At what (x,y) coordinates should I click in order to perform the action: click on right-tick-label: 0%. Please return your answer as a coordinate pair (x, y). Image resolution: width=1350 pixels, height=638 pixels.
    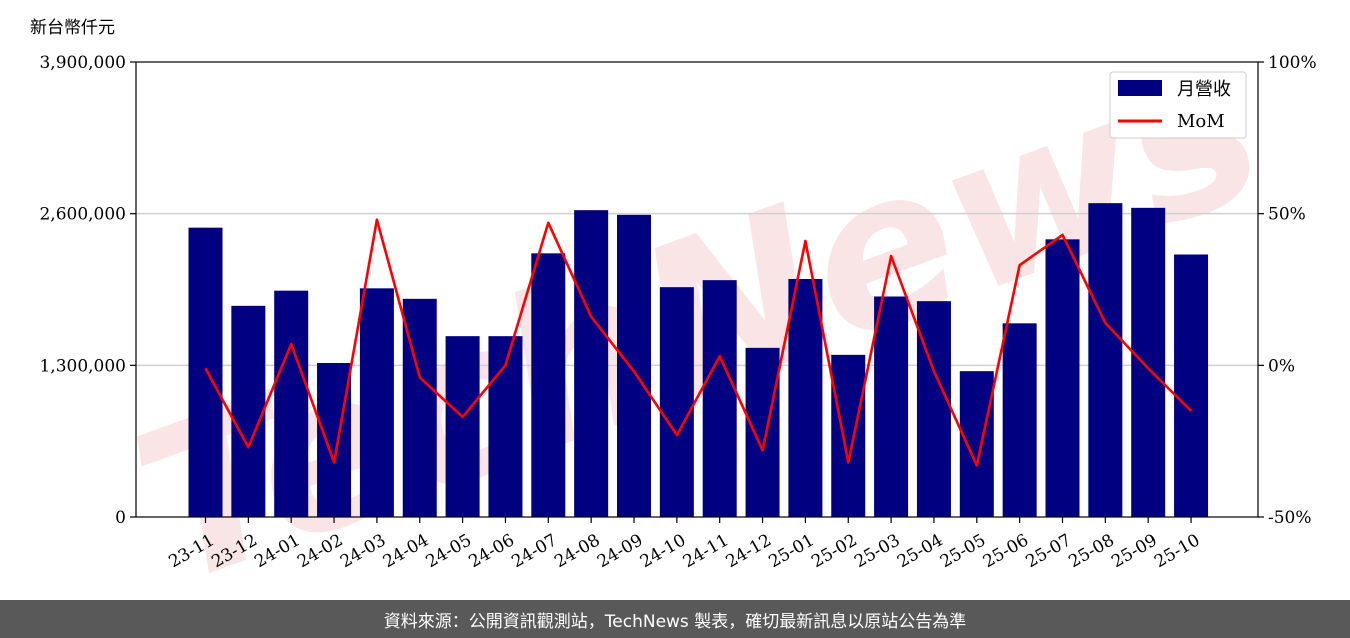
    Looking at the image, I should click on (1281, 366).